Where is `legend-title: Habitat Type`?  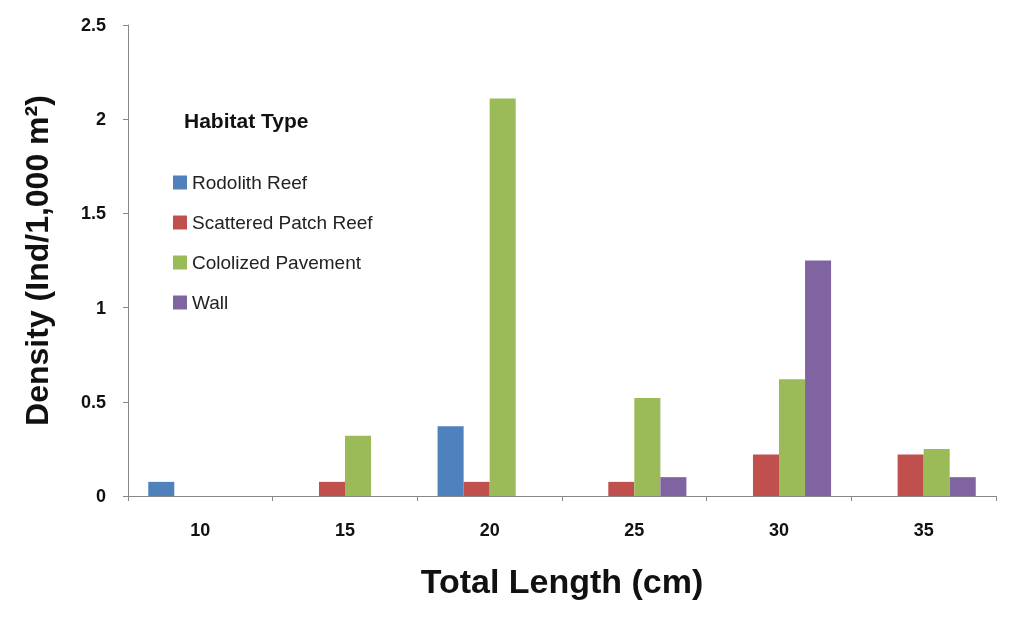 legend-title: Habitat Type is located at coordinates (246, 120).